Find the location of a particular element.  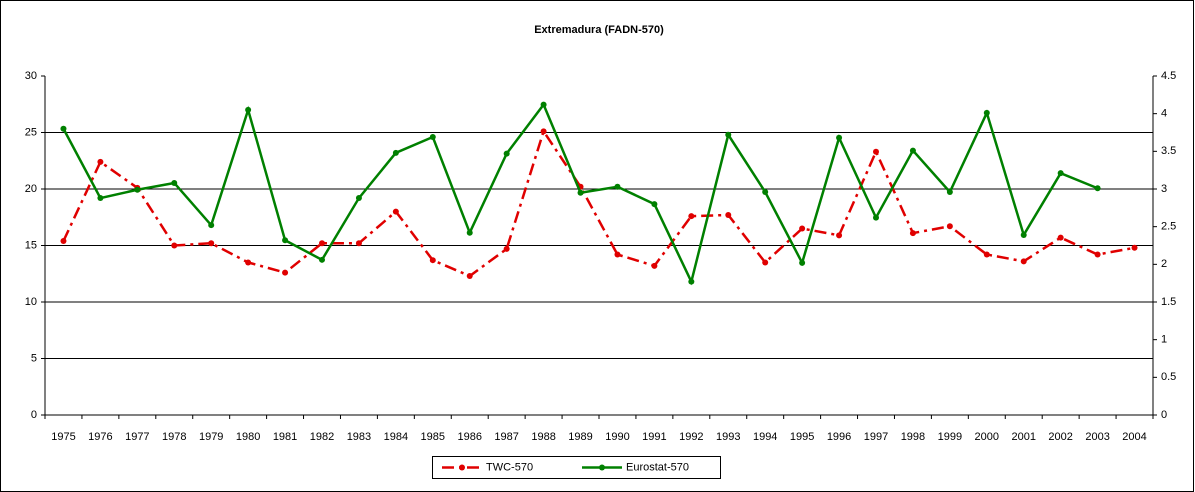

x-tick-label: 1997 is located at coordinates (876, 437).